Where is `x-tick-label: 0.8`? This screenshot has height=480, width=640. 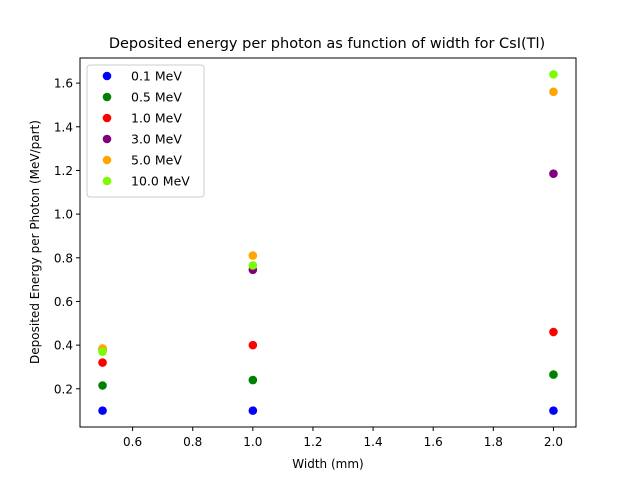 x-tick-label: 0.8 is located at coordinates (192, 442).